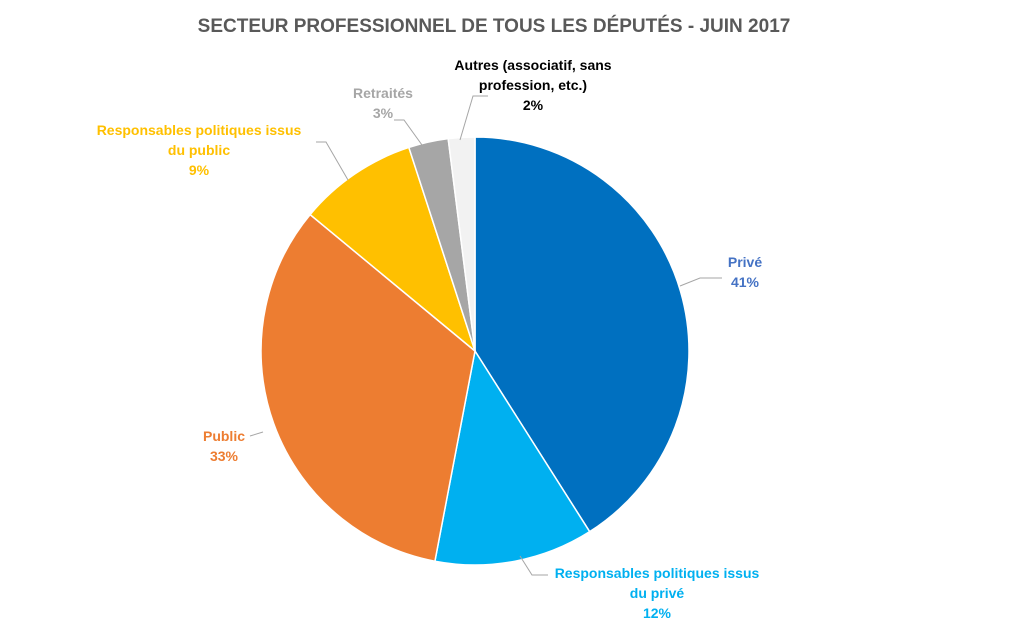  Describe the element at coordinates (533, 565) in the screenshot. I see `leader-line-resp-prive` at that location.